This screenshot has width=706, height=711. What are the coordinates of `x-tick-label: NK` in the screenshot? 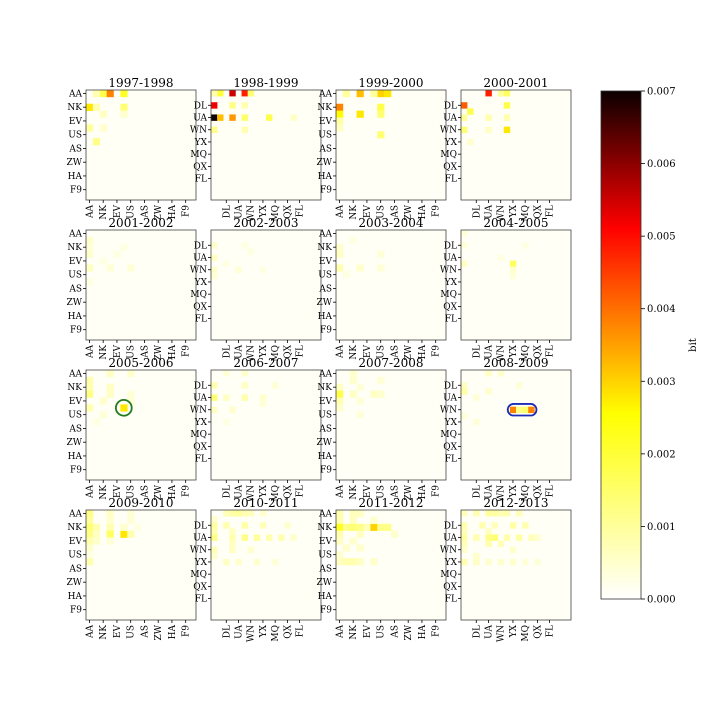 It's located at (104, 492).